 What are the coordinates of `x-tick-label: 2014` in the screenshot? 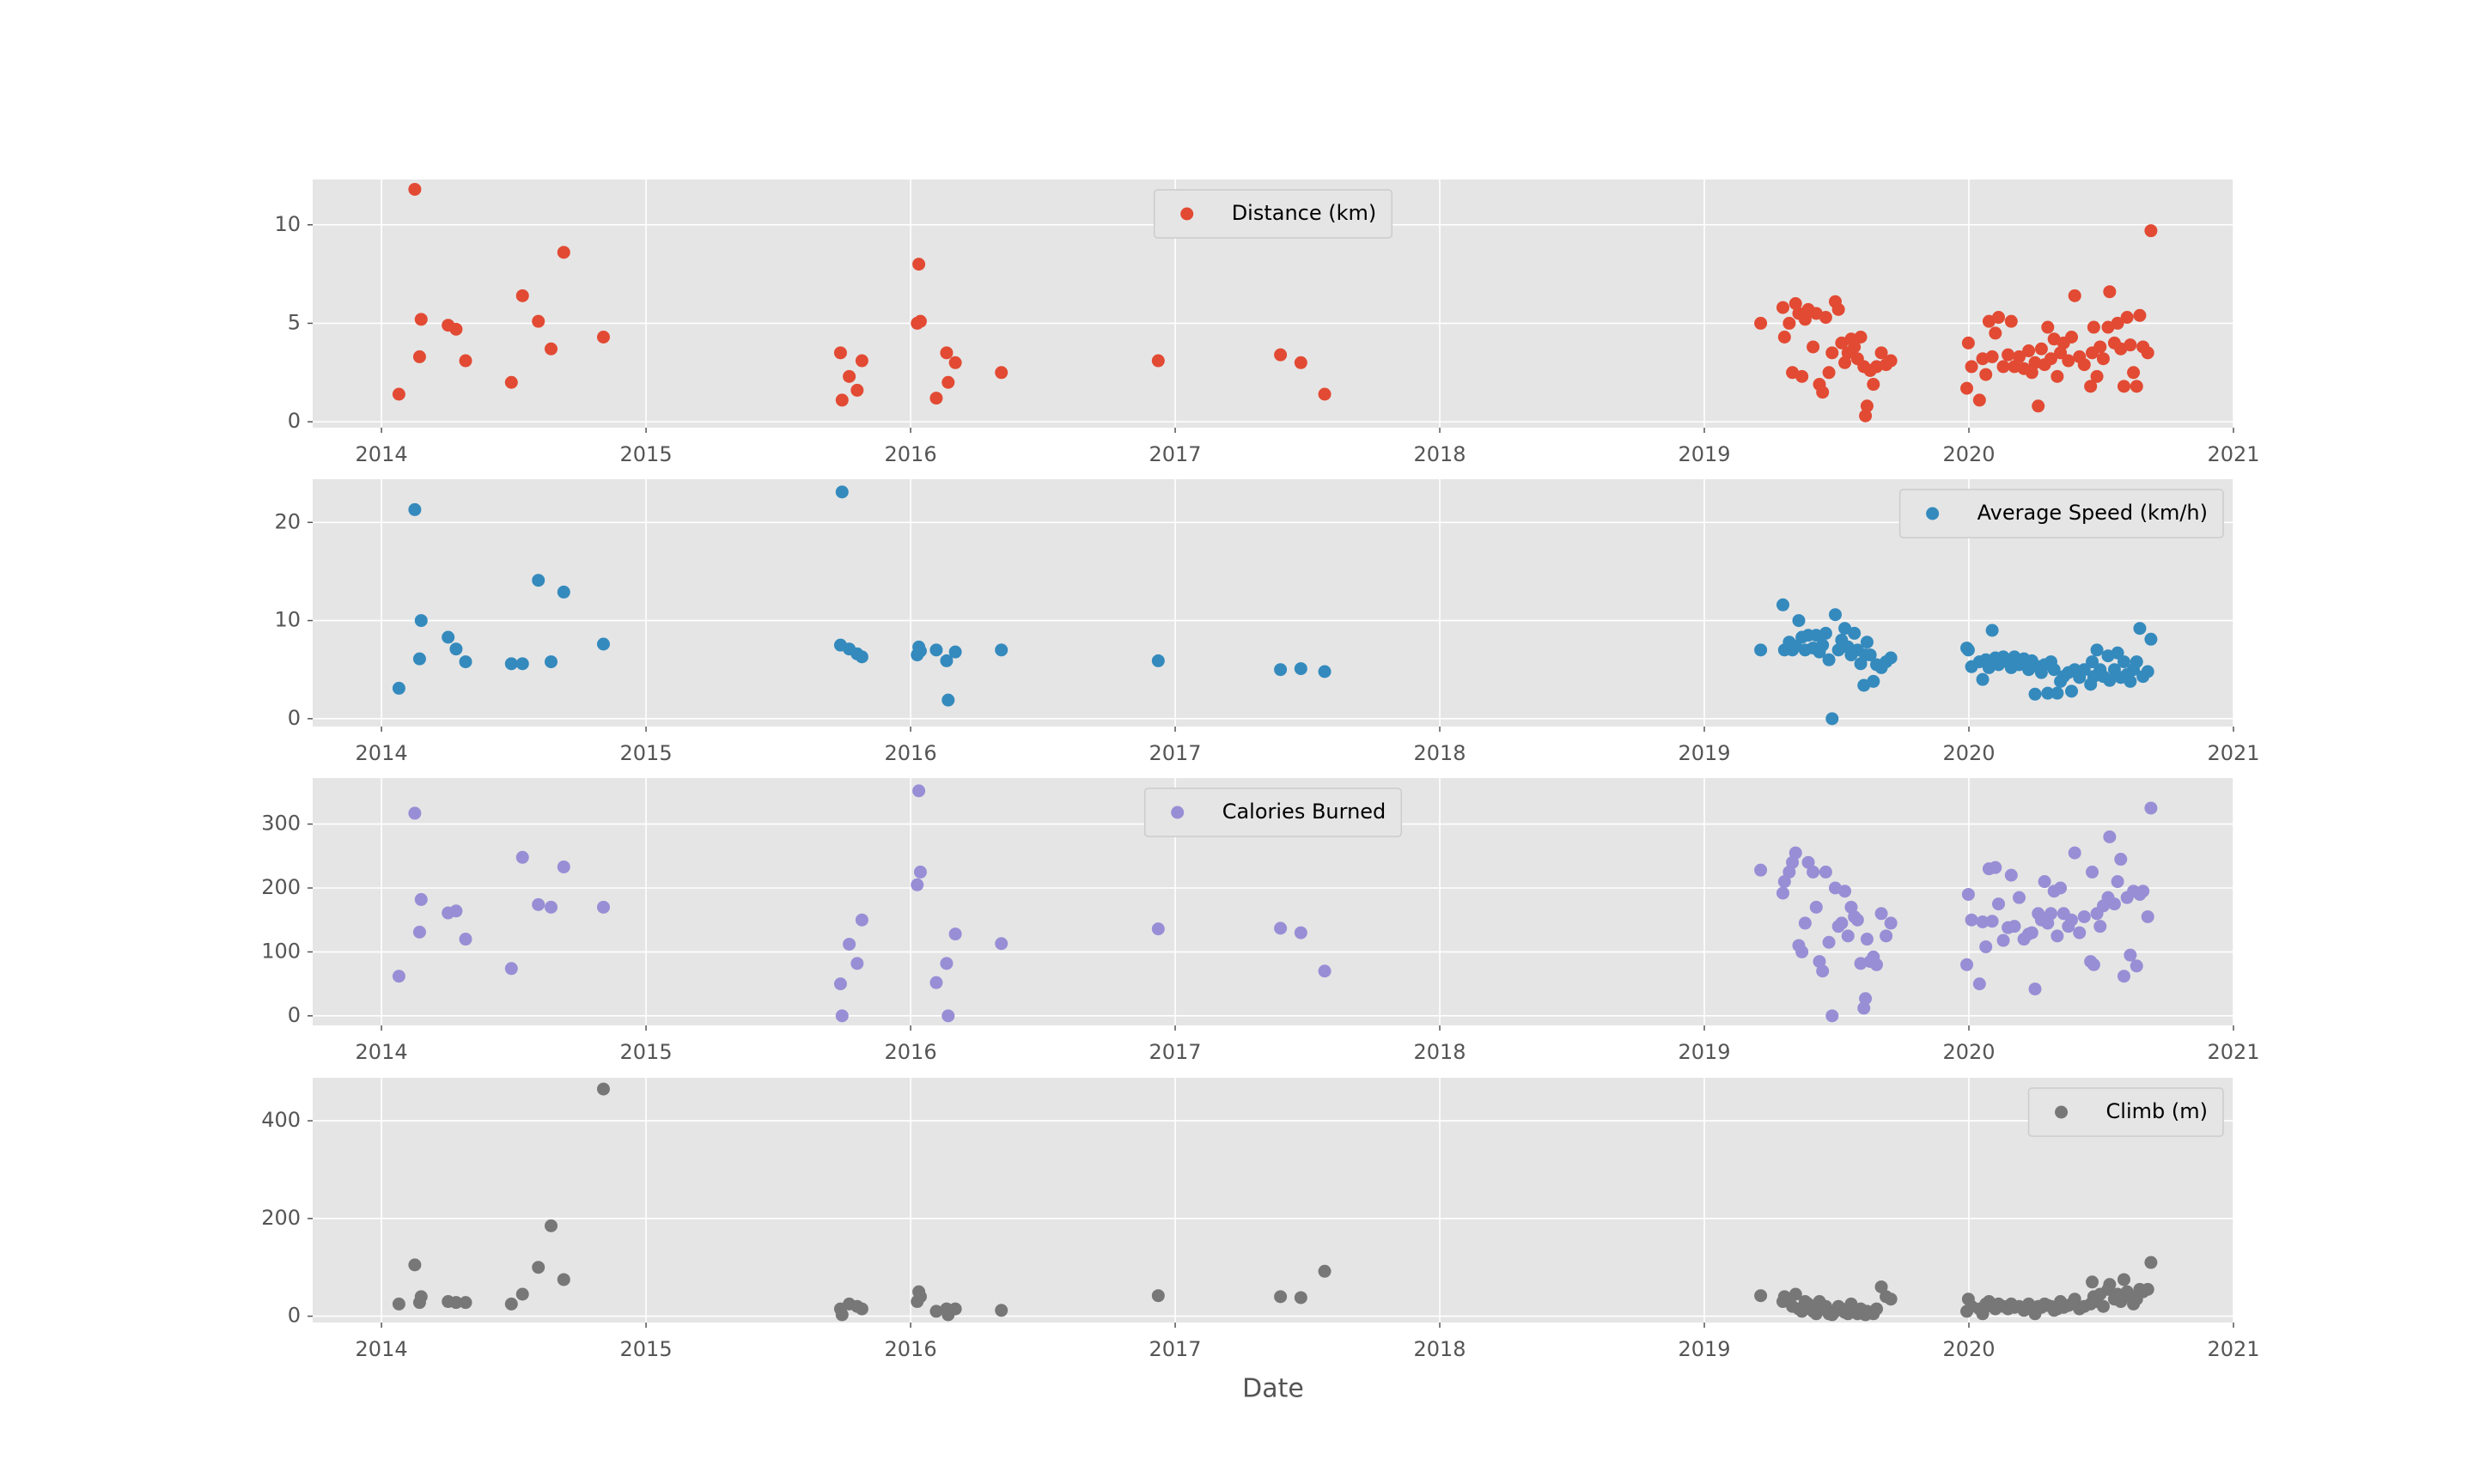 It's located at (382, 753).